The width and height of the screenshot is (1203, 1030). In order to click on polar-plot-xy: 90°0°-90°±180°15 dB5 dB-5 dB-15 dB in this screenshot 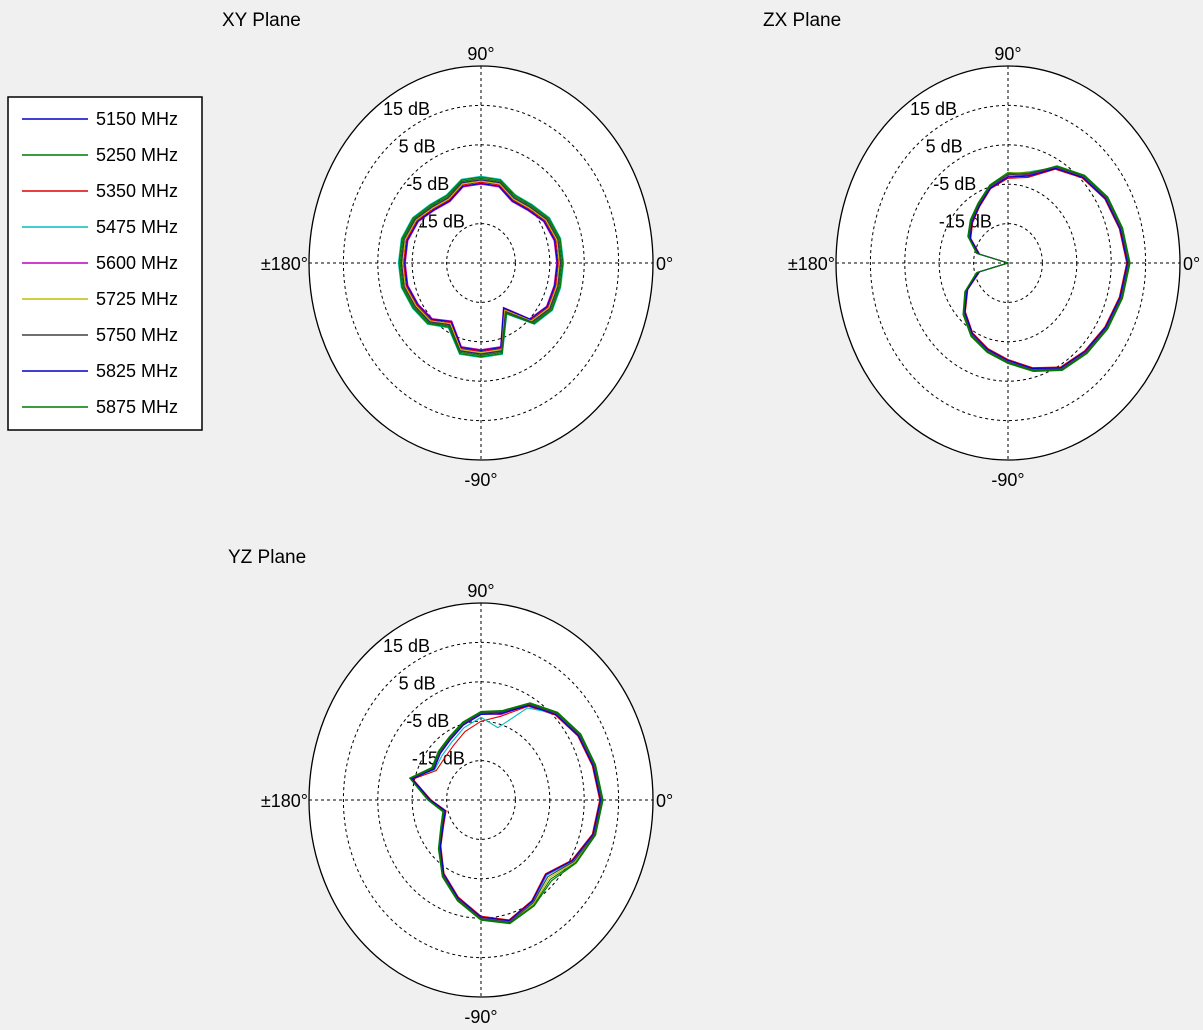, I will do `click(467, 267)`.